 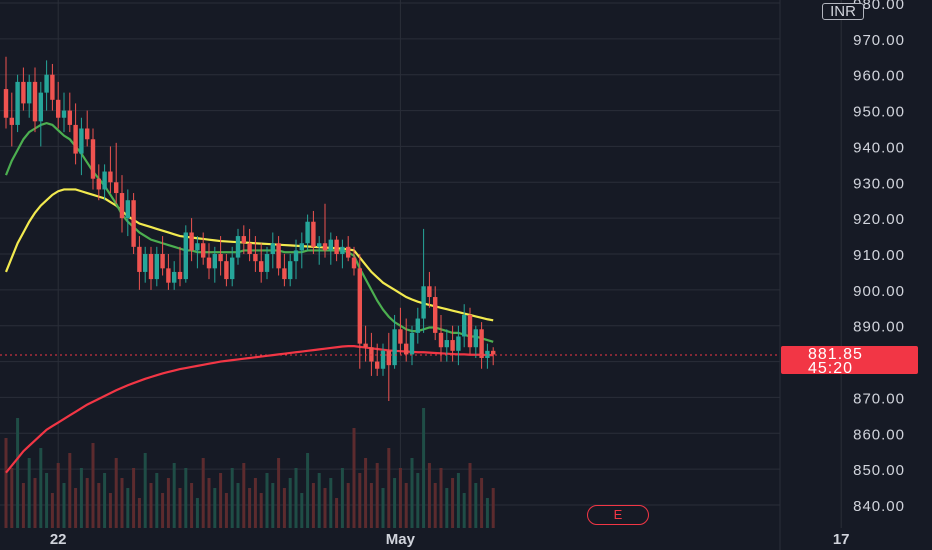 What do you see at coordinates (879, 112) in the screenshot?
I see `price-tick-label: 950.00` at bounding box center [879, 112].